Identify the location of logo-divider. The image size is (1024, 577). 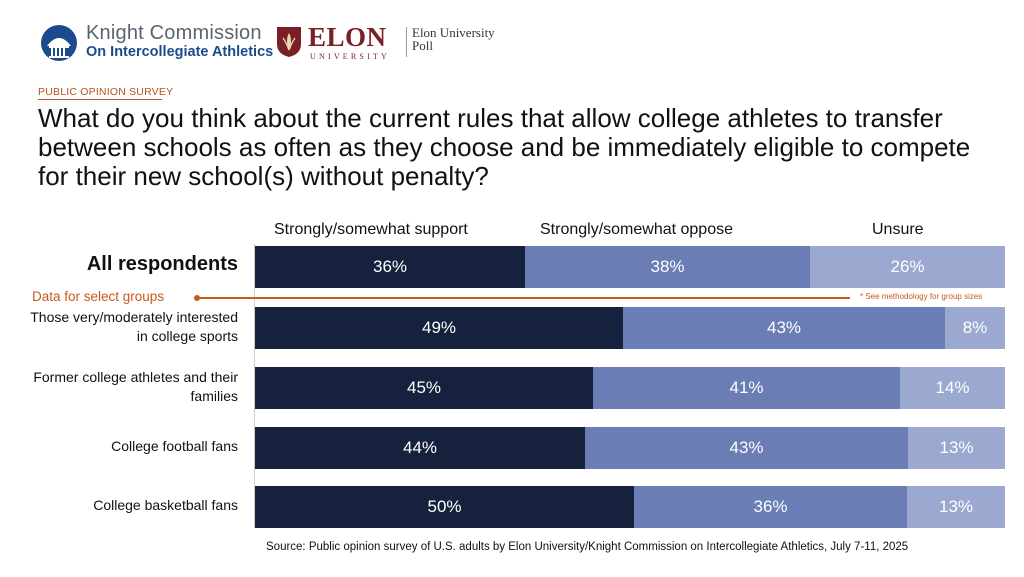
(406, 42).